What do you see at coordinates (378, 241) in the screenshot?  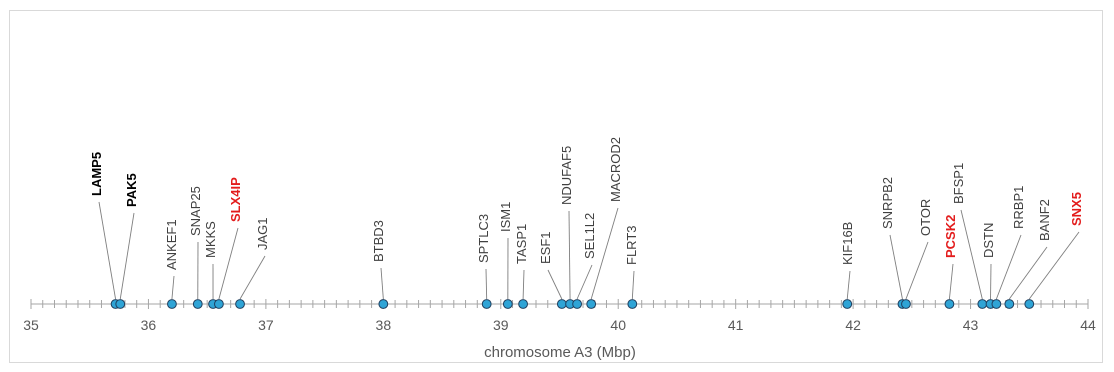 I see `gene-label: BTBD3` at bounding box center [378, 241].